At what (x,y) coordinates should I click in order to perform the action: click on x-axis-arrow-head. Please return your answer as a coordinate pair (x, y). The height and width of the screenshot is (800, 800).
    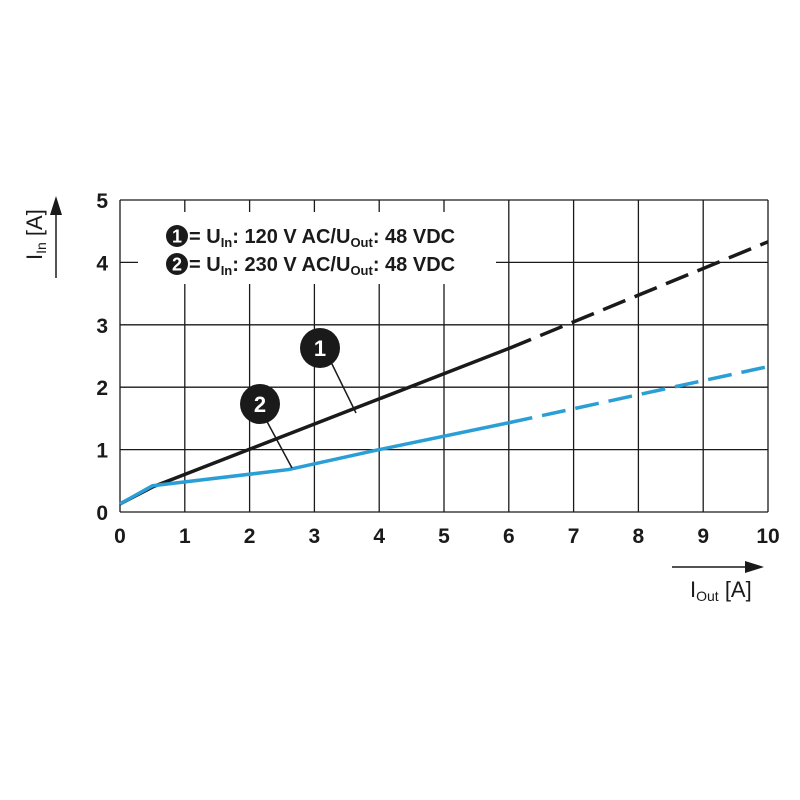
    Looking at the image, I should click on (754, 567).